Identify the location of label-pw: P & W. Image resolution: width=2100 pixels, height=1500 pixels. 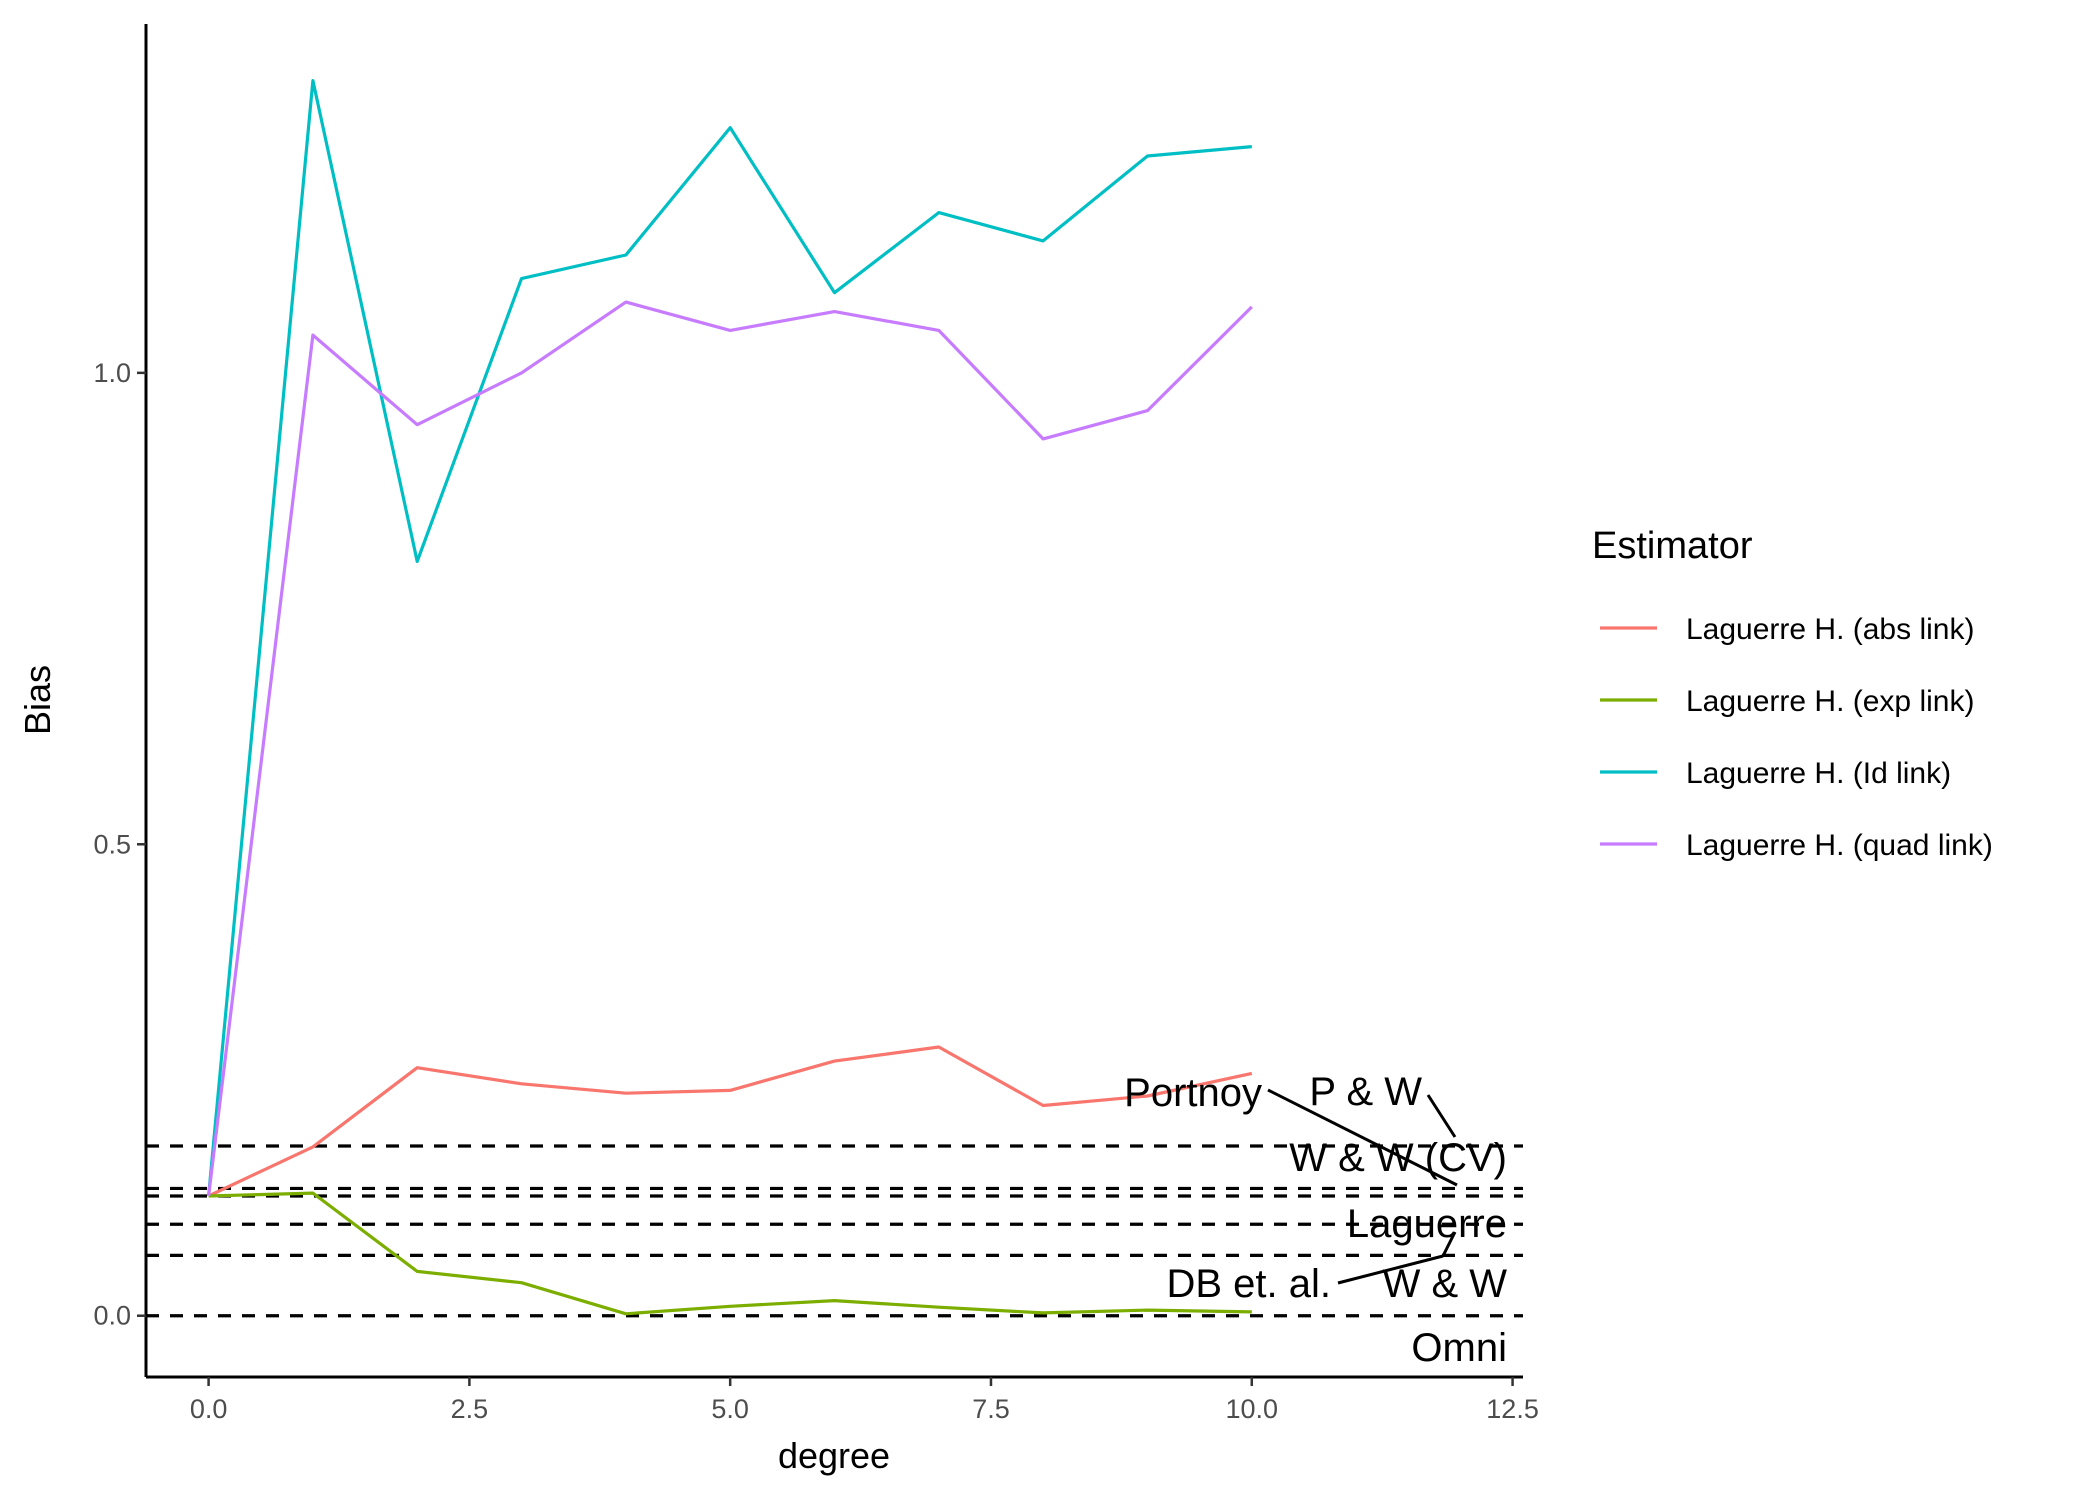
(1365, 1092).